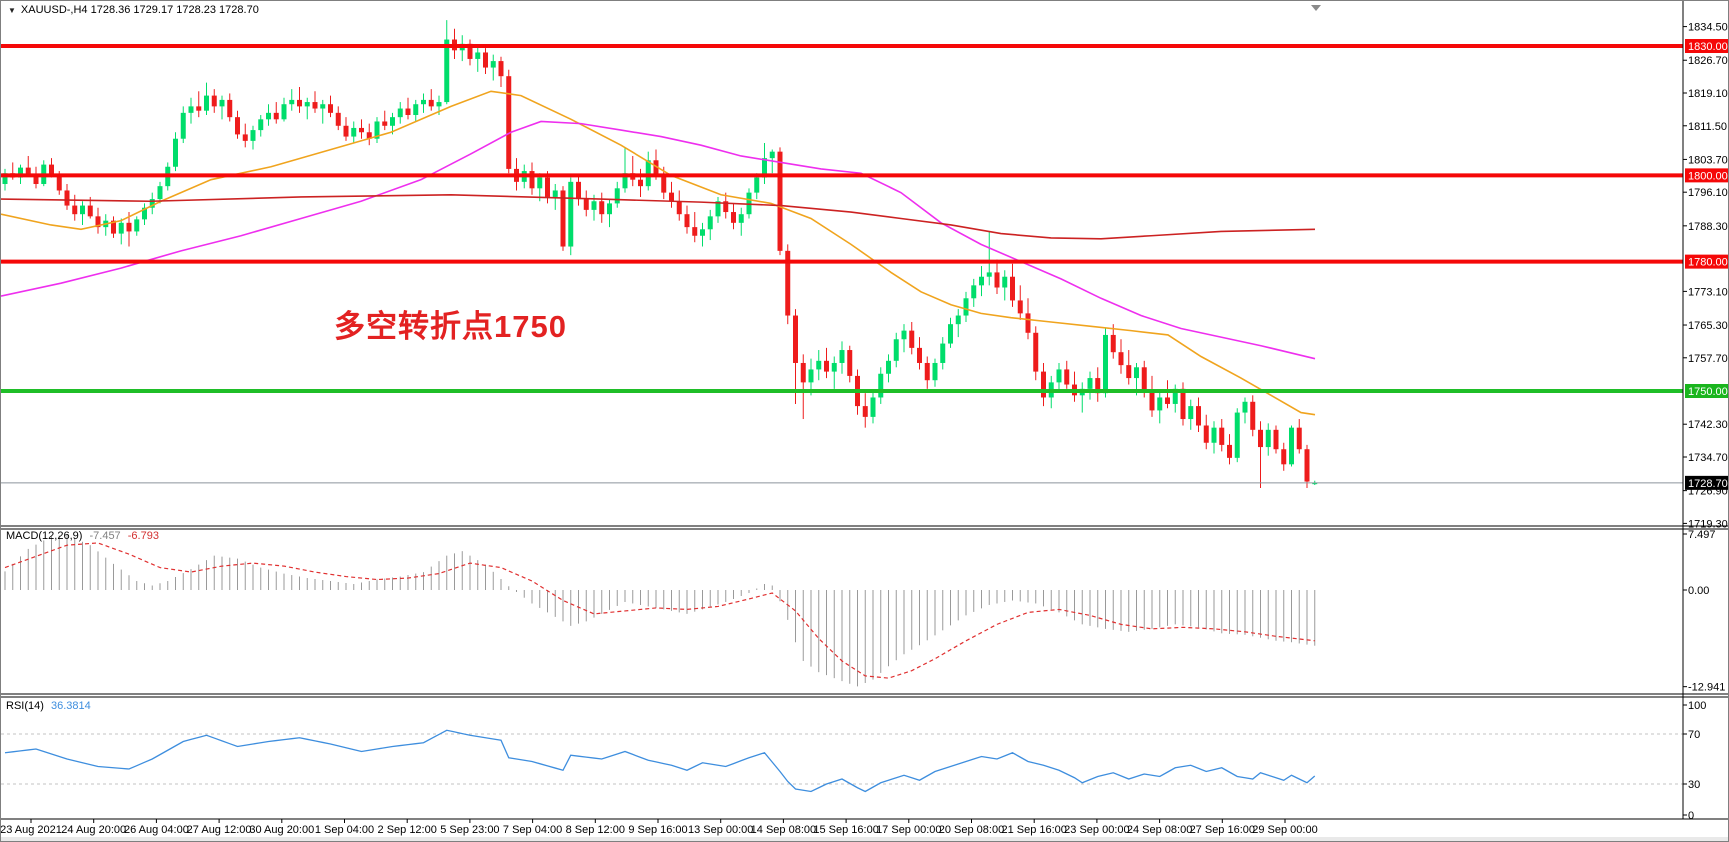  What do you see at coordinates (1033, 830) in the screenshot?
I see `time-tick-label: 21 Sep 16:00` at bounding box center [1033, 830].